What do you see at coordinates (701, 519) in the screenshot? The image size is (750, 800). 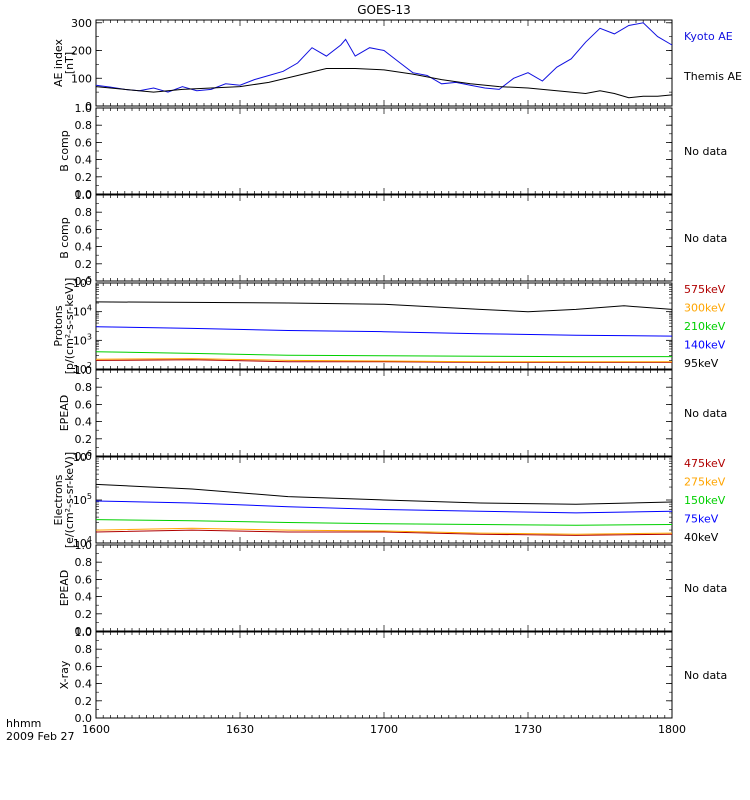 I see `legend-75kev: 75keV` at bounding box center [701, 519].